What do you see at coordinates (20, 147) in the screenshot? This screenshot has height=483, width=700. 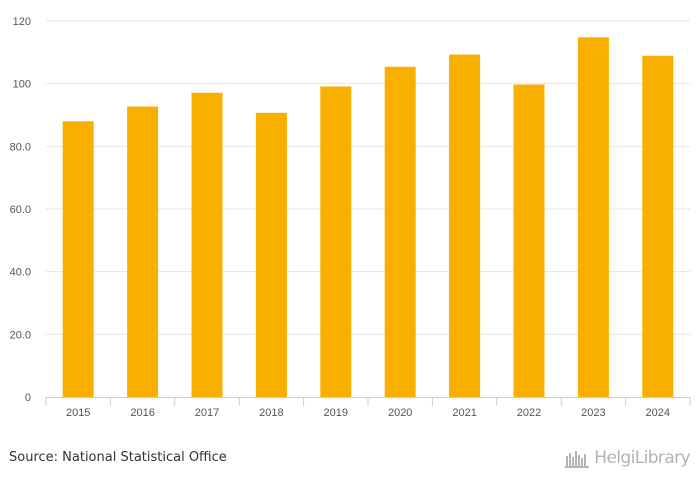 I see `y-tick-label: 80.0` at bounding box center [20, 147].